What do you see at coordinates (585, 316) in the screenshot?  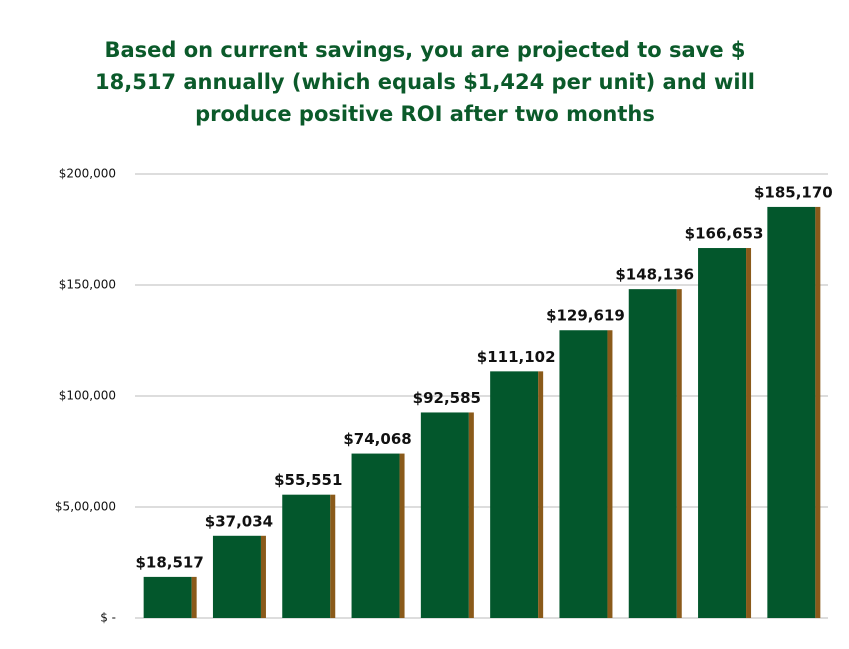 I see `value-label: $129,619` at bounding box center [585, 316].